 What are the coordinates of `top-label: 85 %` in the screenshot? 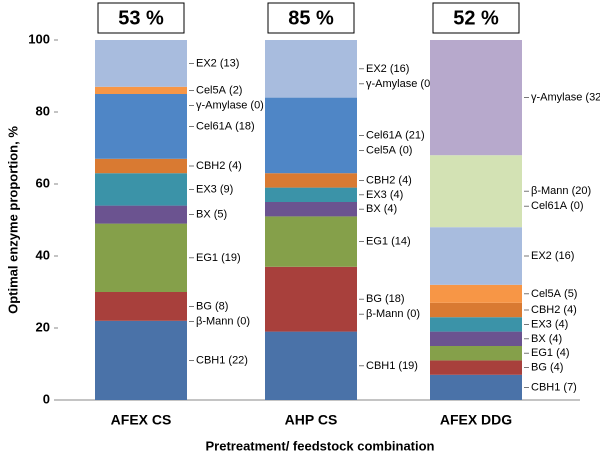 It's located at (311, 18).